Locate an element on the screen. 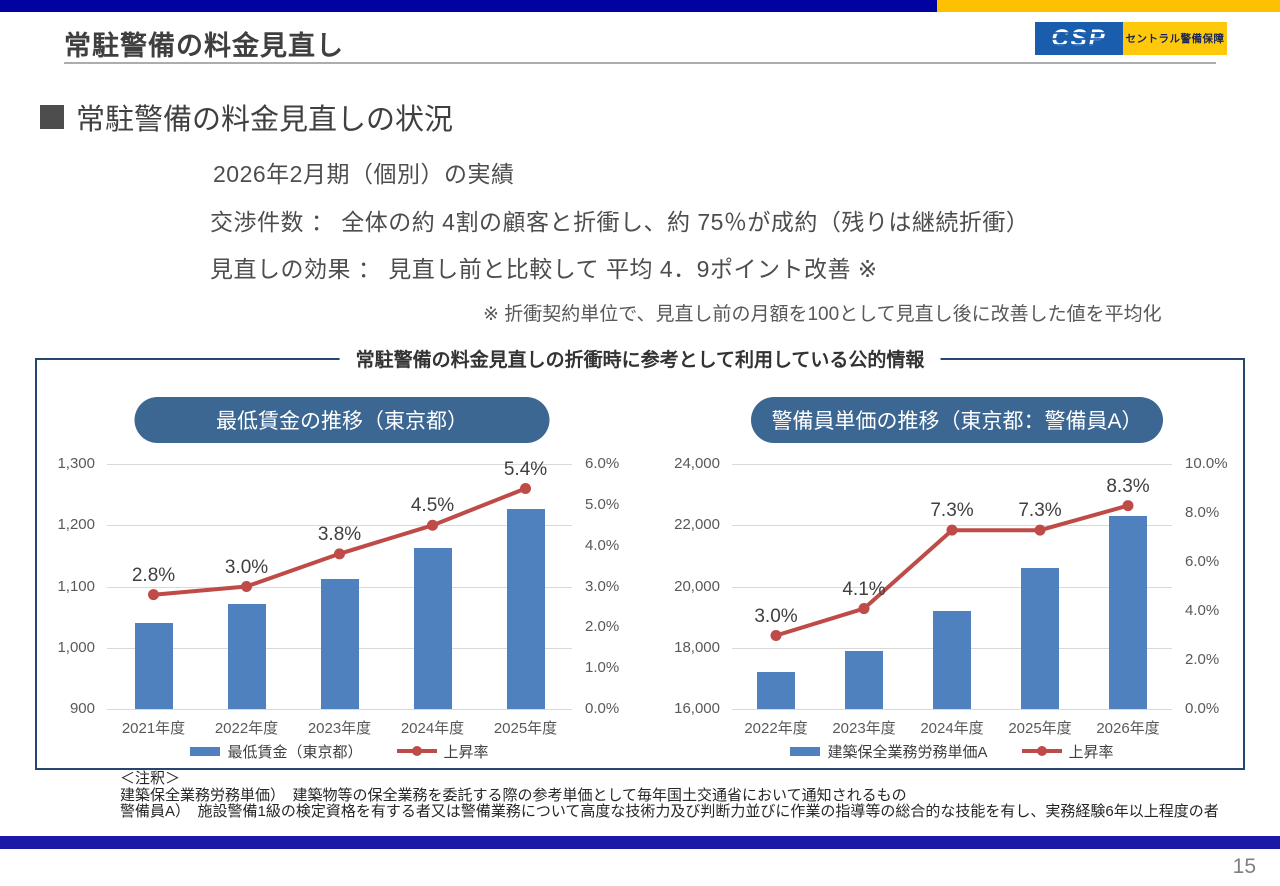 The image size is (1280, 886). y-axis-tick-left: 1,200 is located at coordinates (76, 525).